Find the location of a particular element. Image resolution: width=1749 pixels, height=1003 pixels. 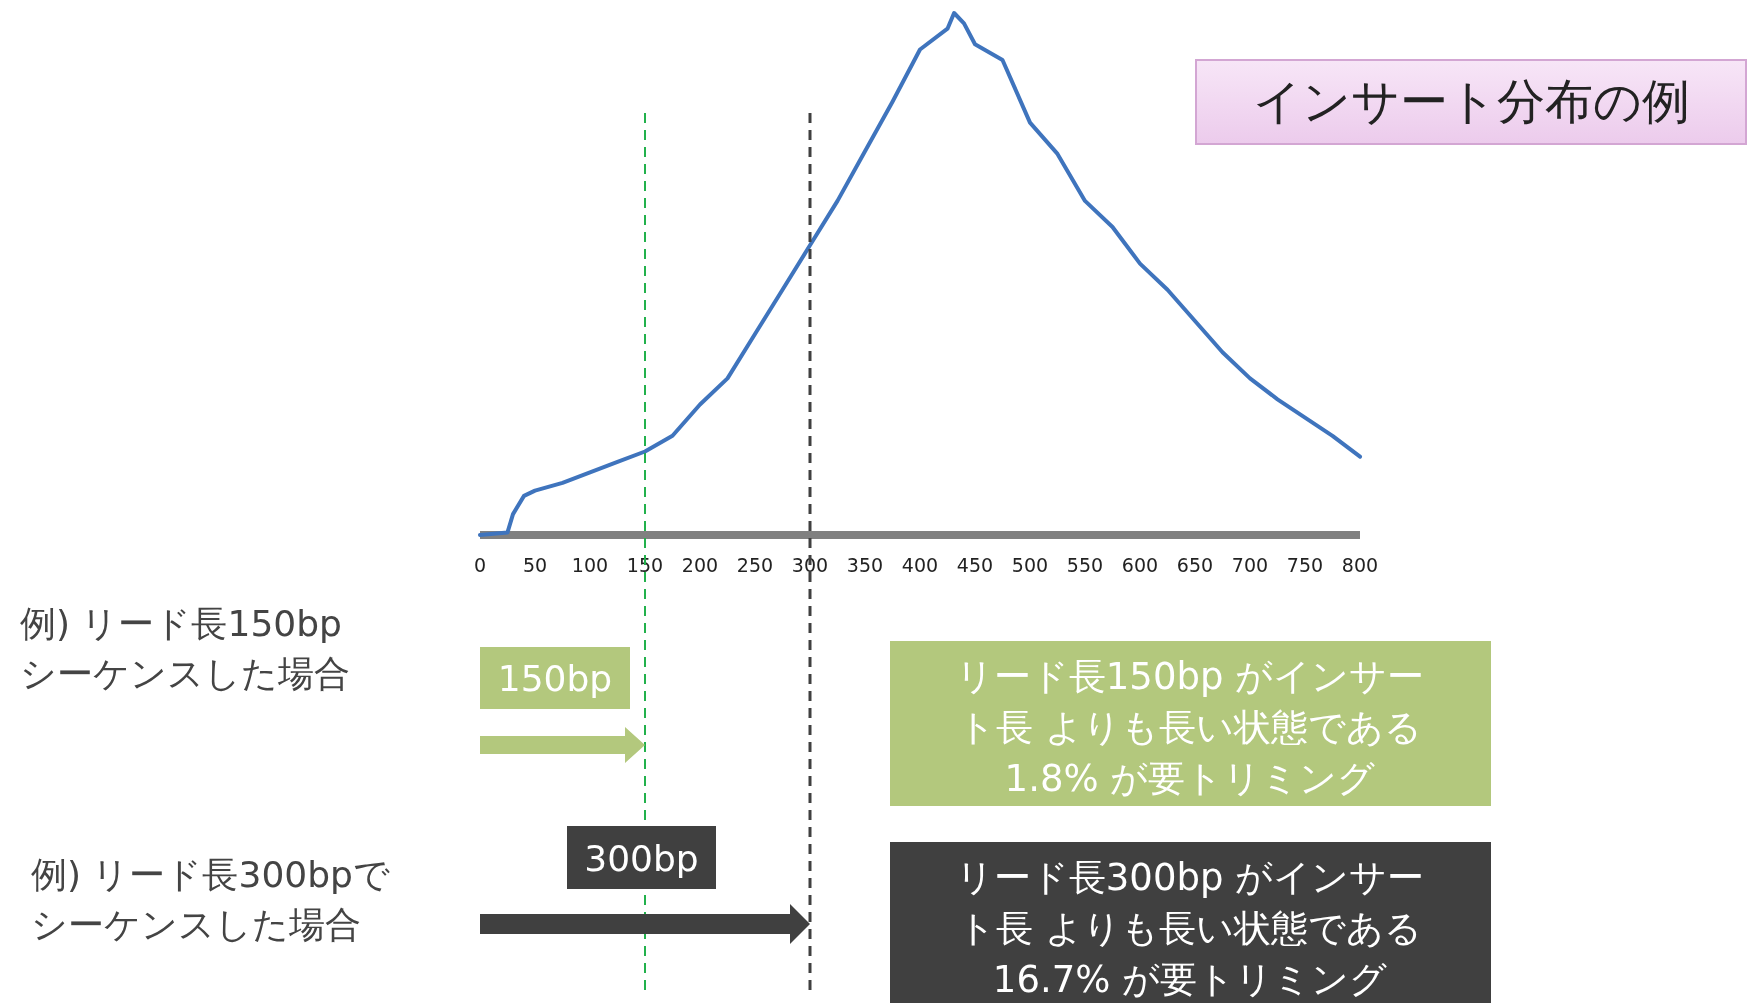

x-tick-label: 400 is located at coordinates (920, 565).